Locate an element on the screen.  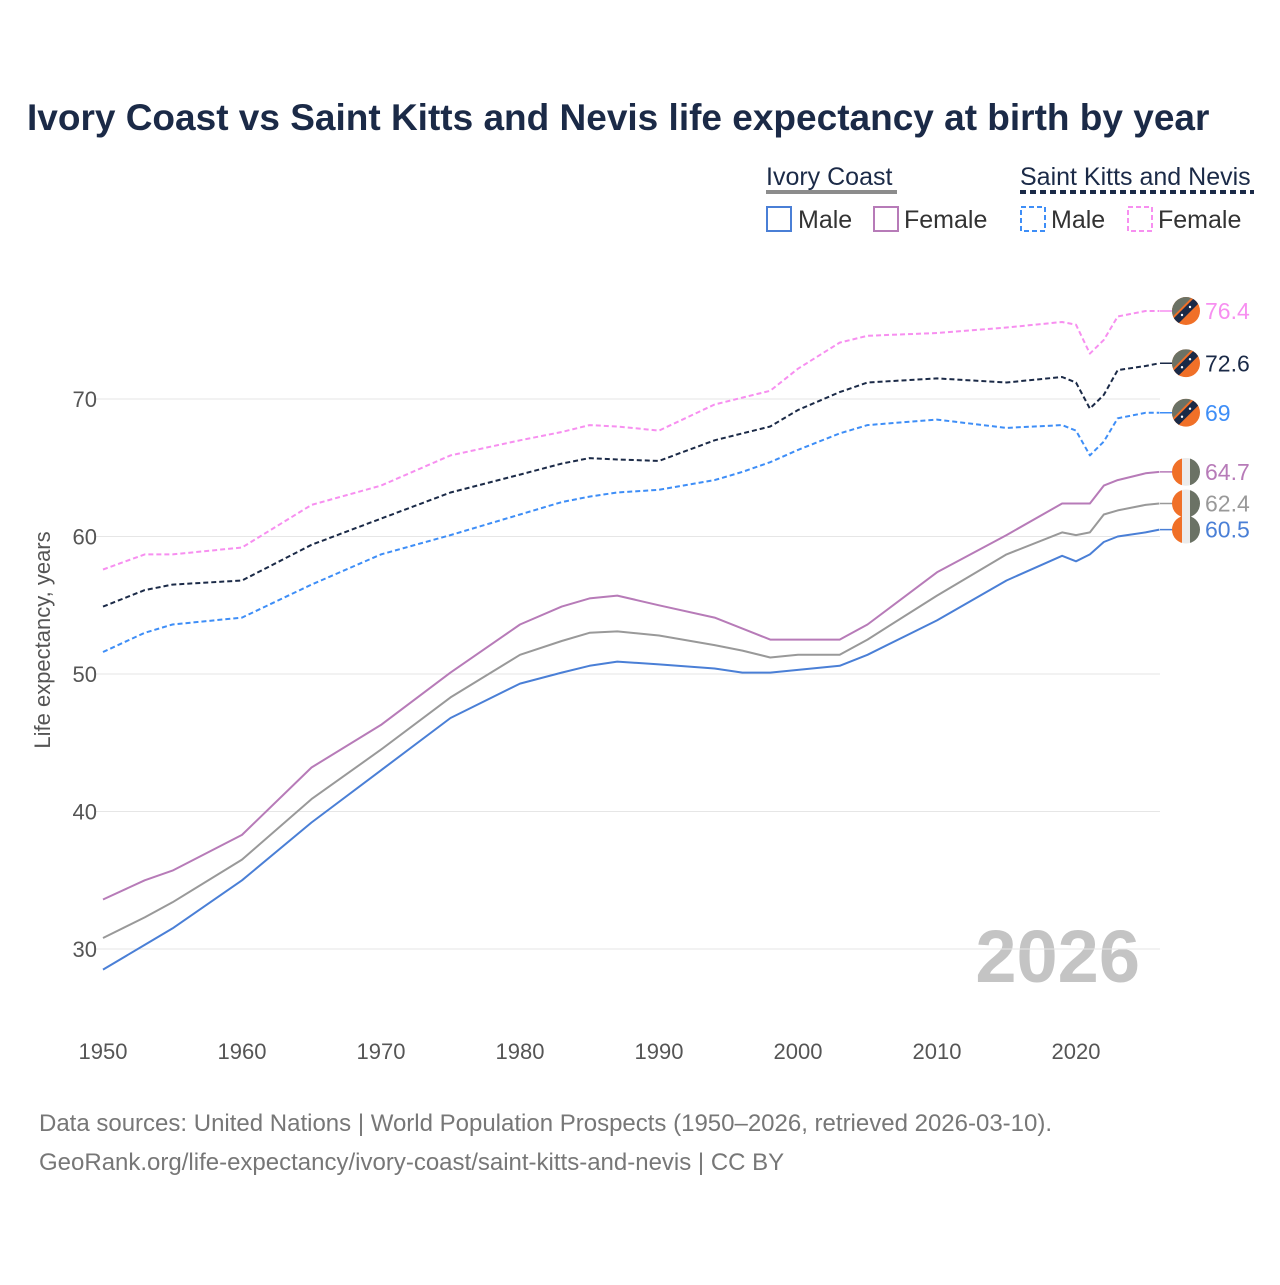
x-tick-label: 1960 is located at coordinates (242, 1051).